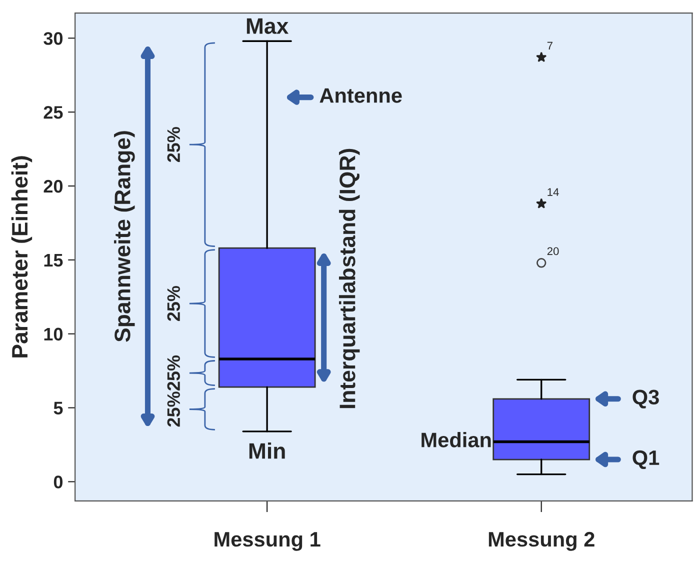 This screenshot has height=566, width=695. I want to click on annotation: Interquartilabstand (IQR), so click(349, 278).